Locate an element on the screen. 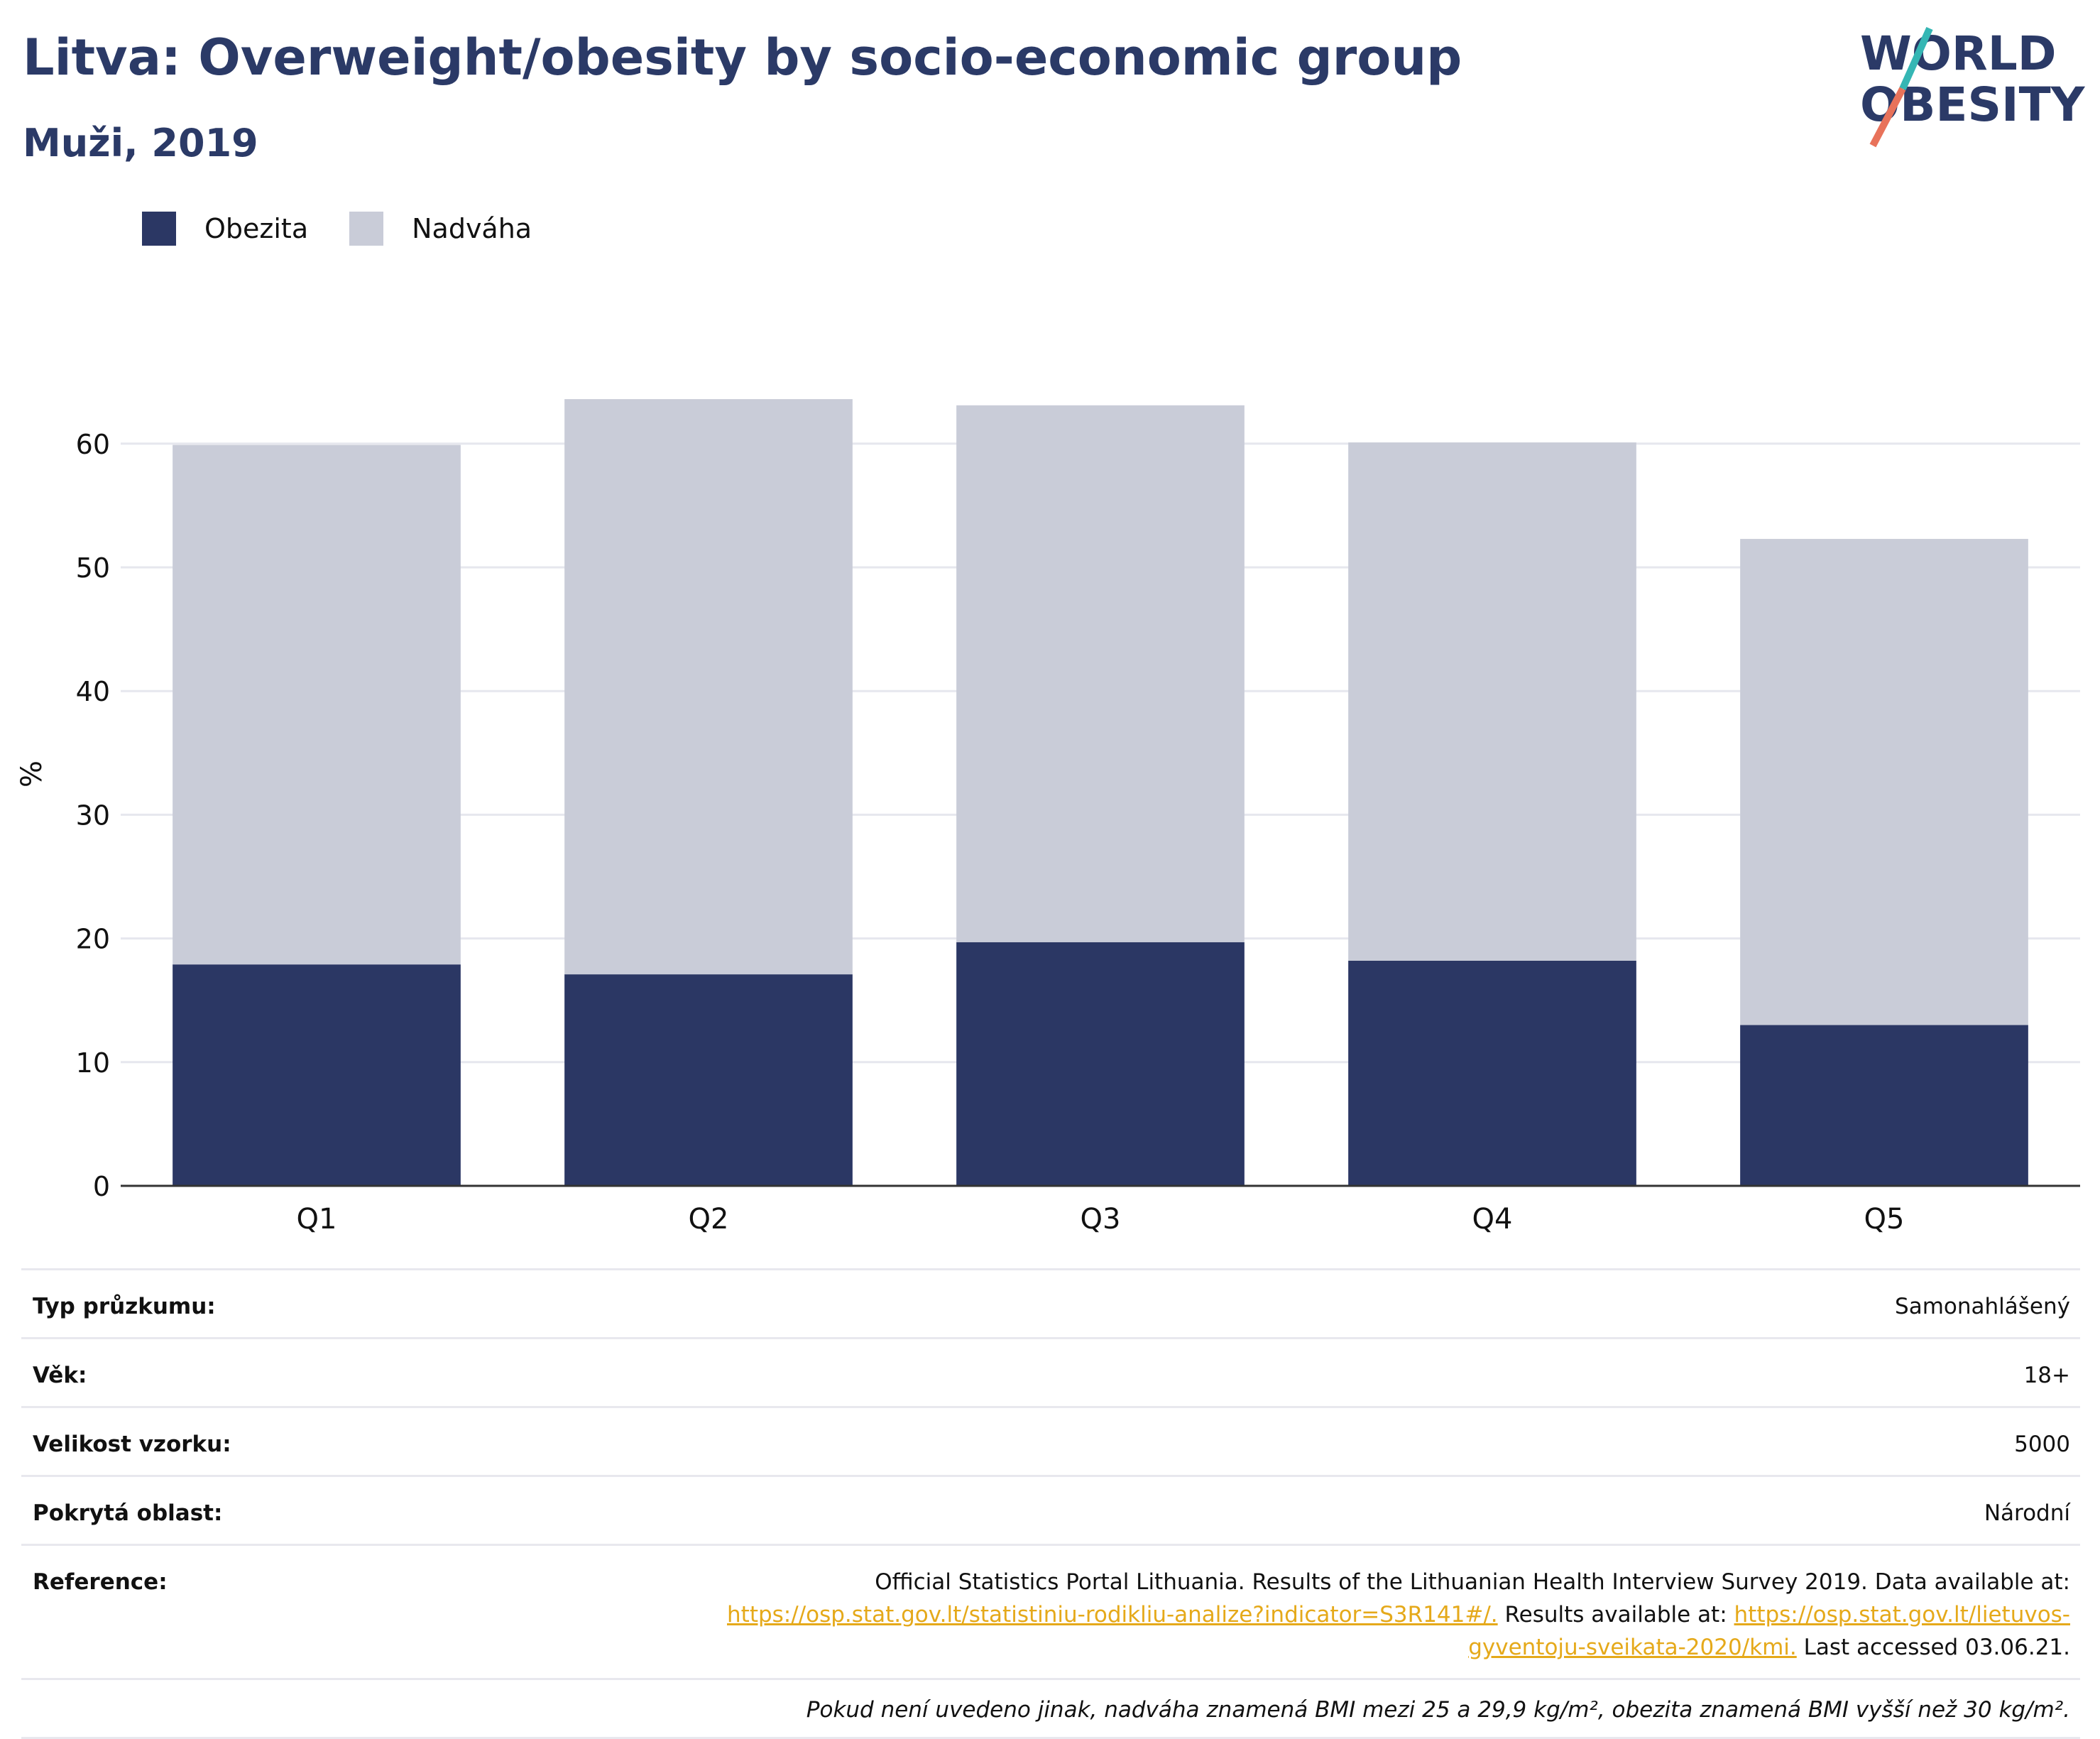 This screenshot has height=1739, width=2100. y-tick-labels: 0 10 20 30 40 50 60 is located at coordinates (93, 816).